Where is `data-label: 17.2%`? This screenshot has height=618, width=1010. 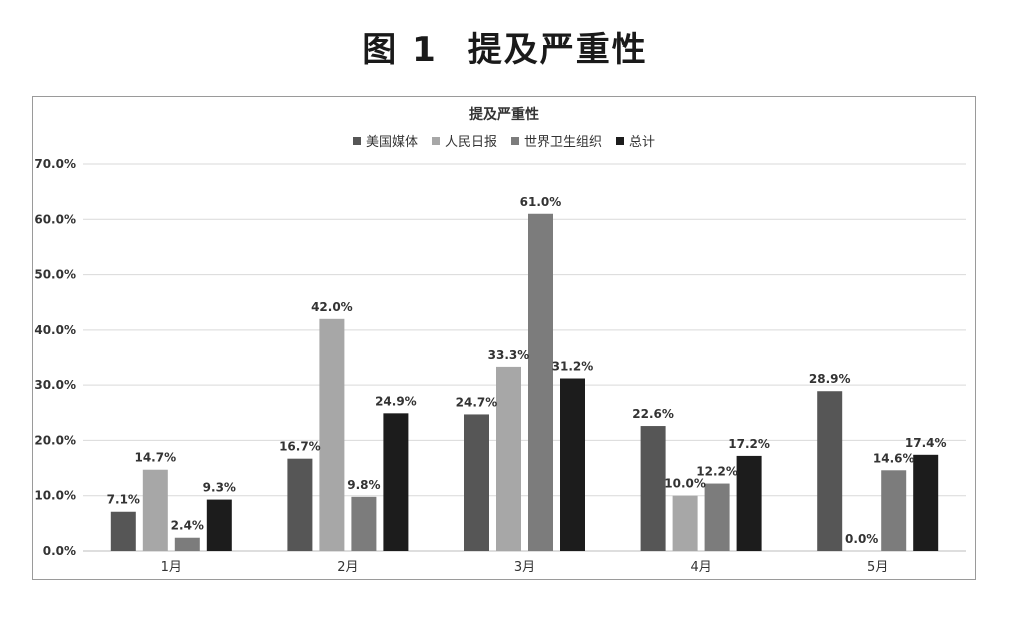
data-label: 17.2% is located at coordinates (749, 444).